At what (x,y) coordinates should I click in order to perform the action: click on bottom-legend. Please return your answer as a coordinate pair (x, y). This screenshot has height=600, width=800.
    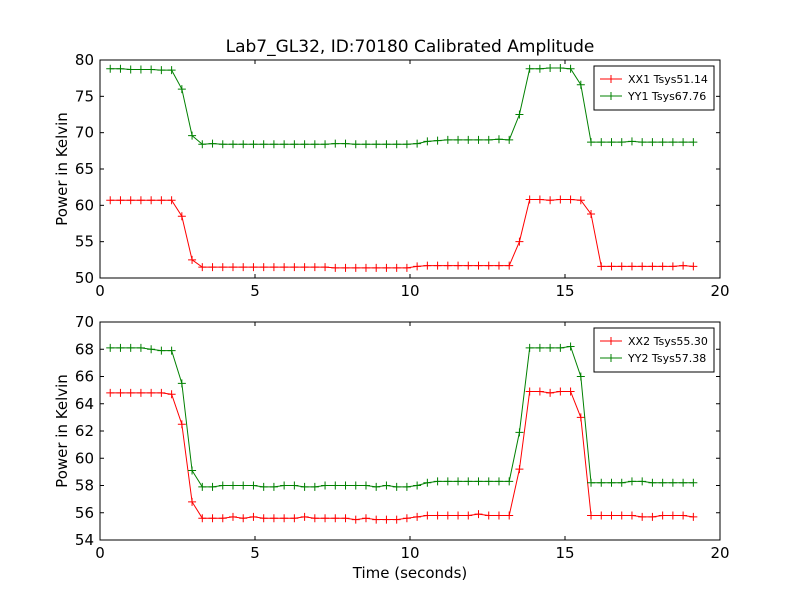
    Looking at the image, I should click on (654, 350).